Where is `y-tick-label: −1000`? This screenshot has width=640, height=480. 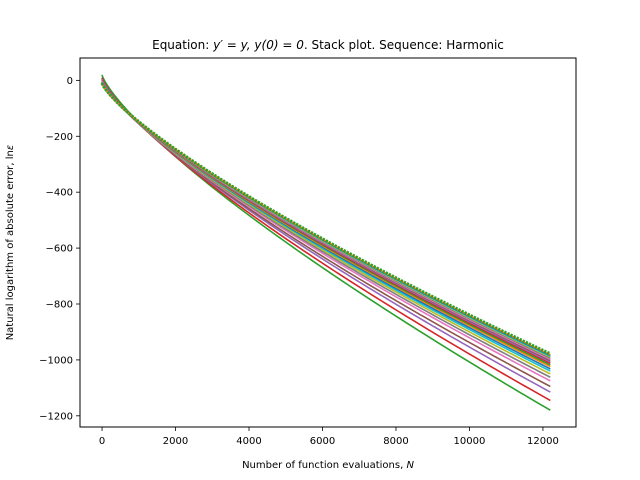
y-tick-label: −1000 is located at coordinates (56, 360).